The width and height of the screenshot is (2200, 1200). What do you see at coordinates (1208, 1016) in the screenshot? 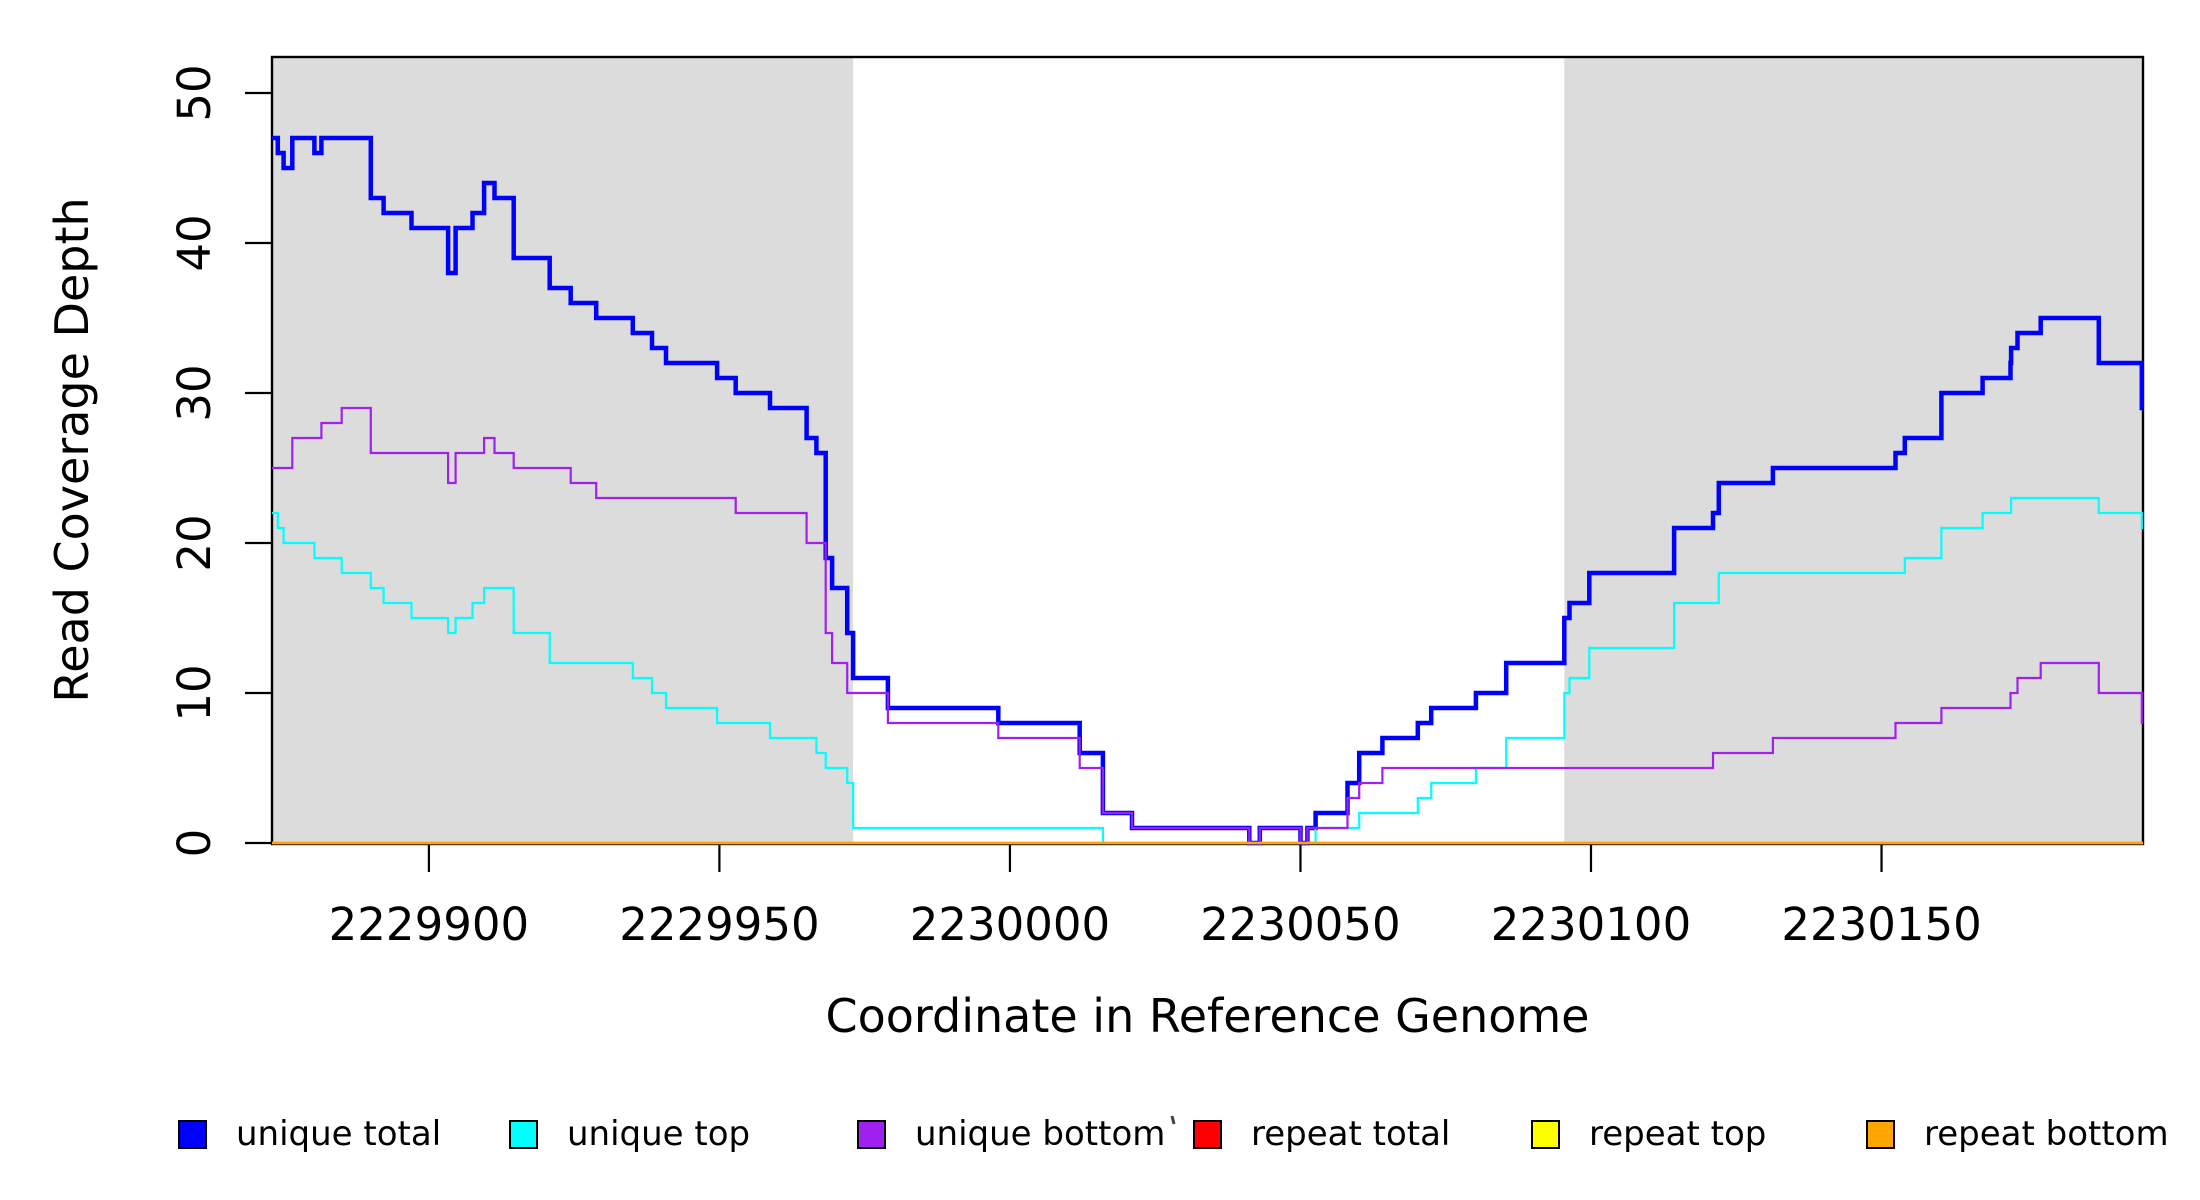
I see `x-axis-title: Coordinate in Reference Genome` at bounding box center [1208, 1016].